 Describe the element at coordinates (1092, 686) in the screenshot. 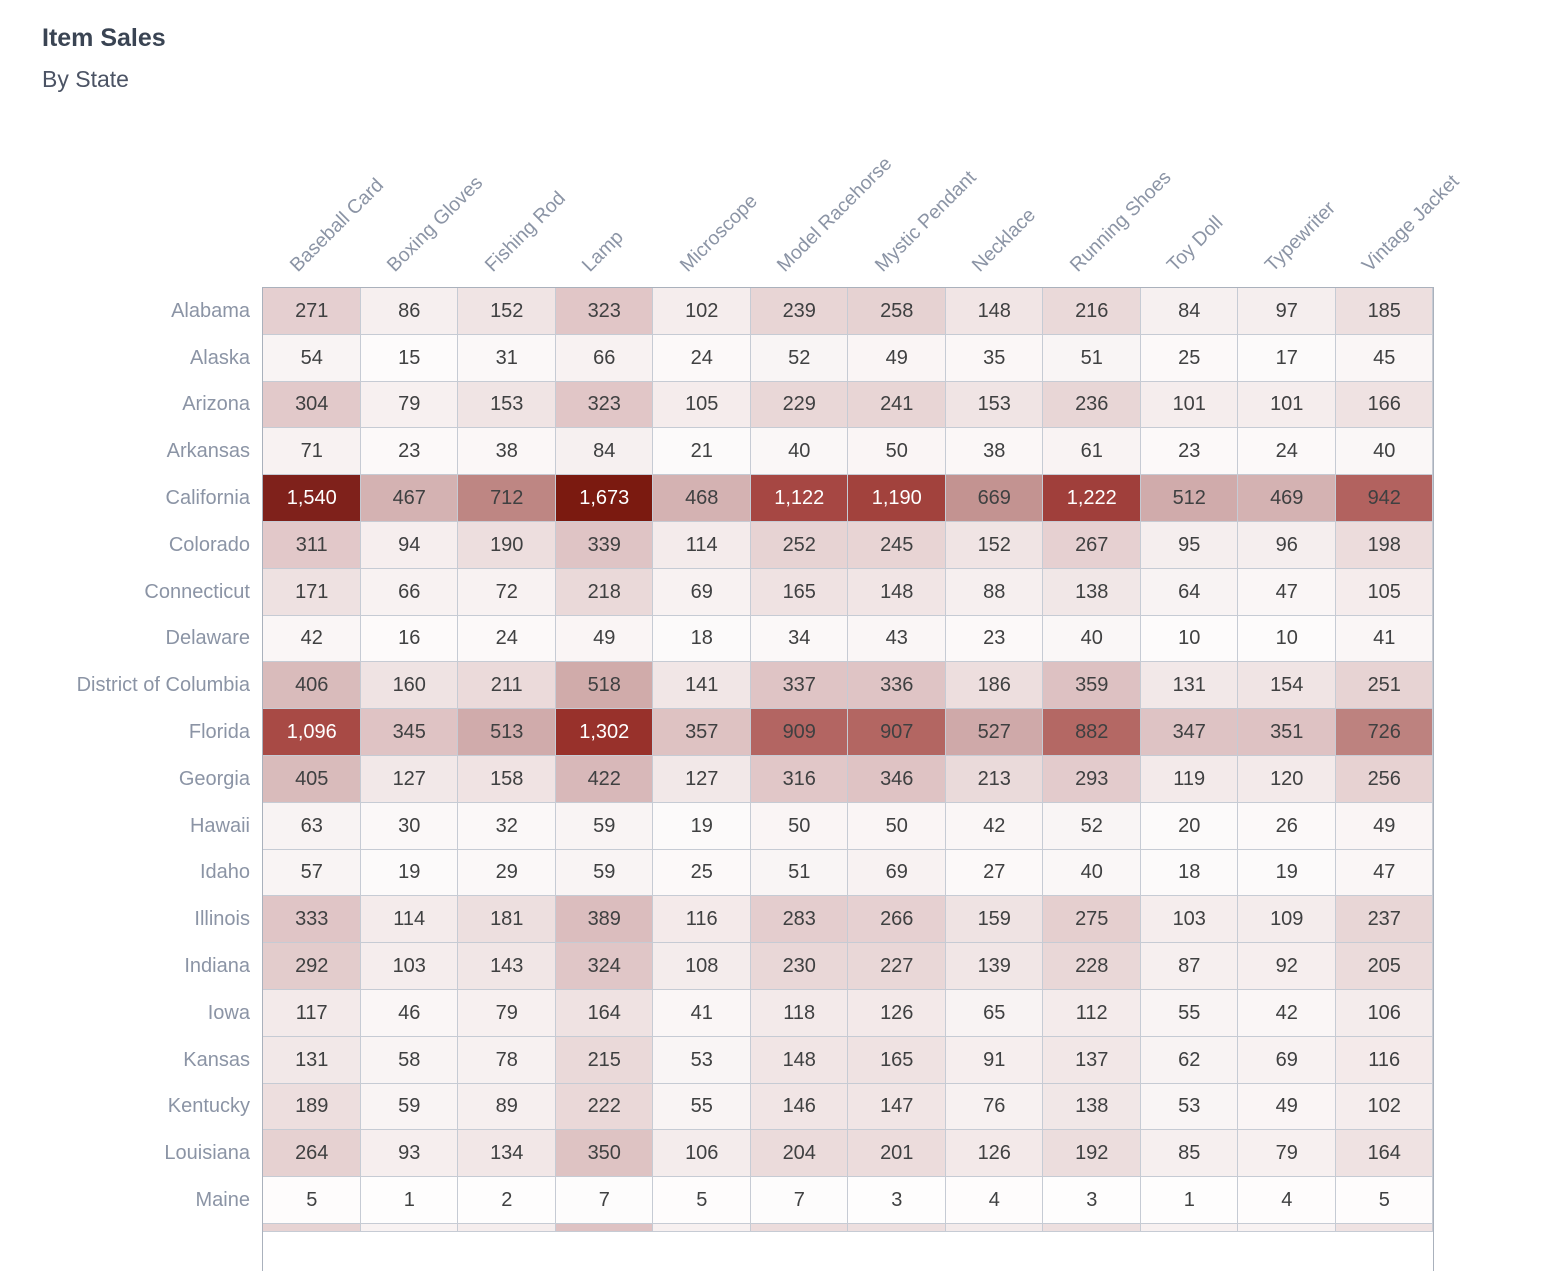

I see `heatmap-cell: 359` at that location.